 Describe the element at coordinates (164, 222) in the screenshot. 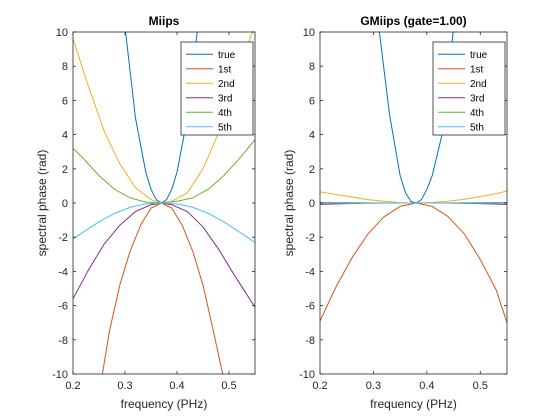

I see `series-line-5th` at that location.